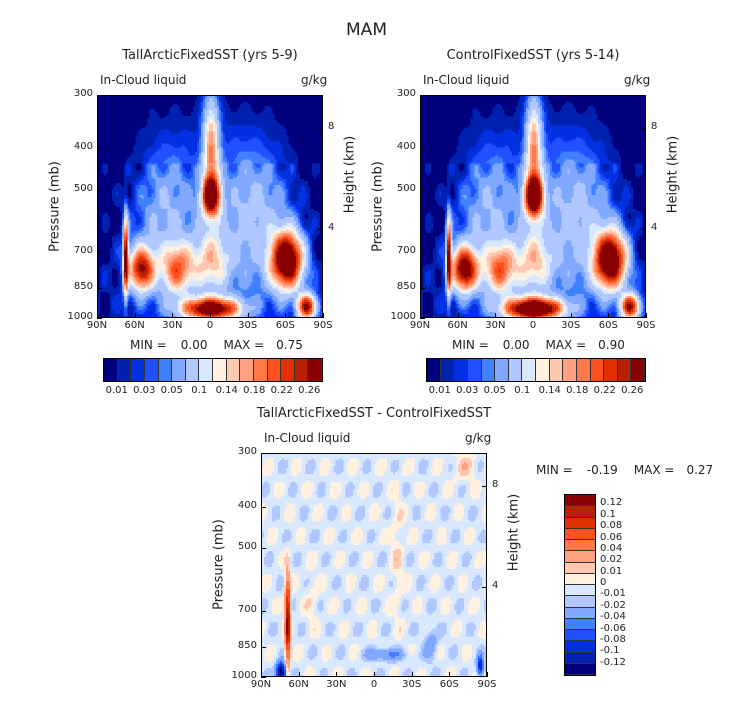 The height and width of the screenshot is (702, 733). Describe the element at coordinates (222, 345) in the screenshot. I see `min-max-readout: MIN = 0.00 MAX = 0.75` at that location.